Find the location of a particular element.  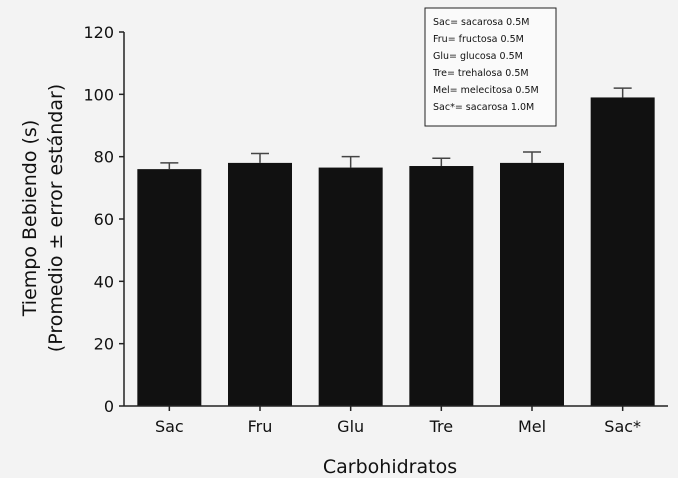

y-tick-label: 100 is located at coordinates (98, 94).